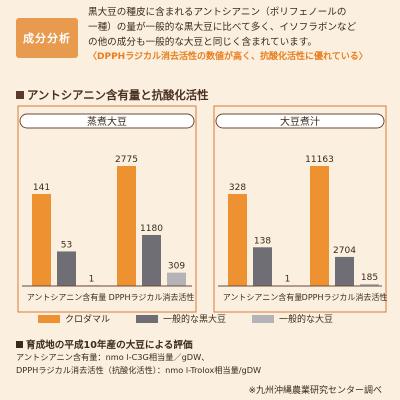 The image size is (400, 400). What do you see at coordinates (369, 278) in the screenshot?
I see `bar-label-1-1-2: 185` at bounding box center [369, 278].